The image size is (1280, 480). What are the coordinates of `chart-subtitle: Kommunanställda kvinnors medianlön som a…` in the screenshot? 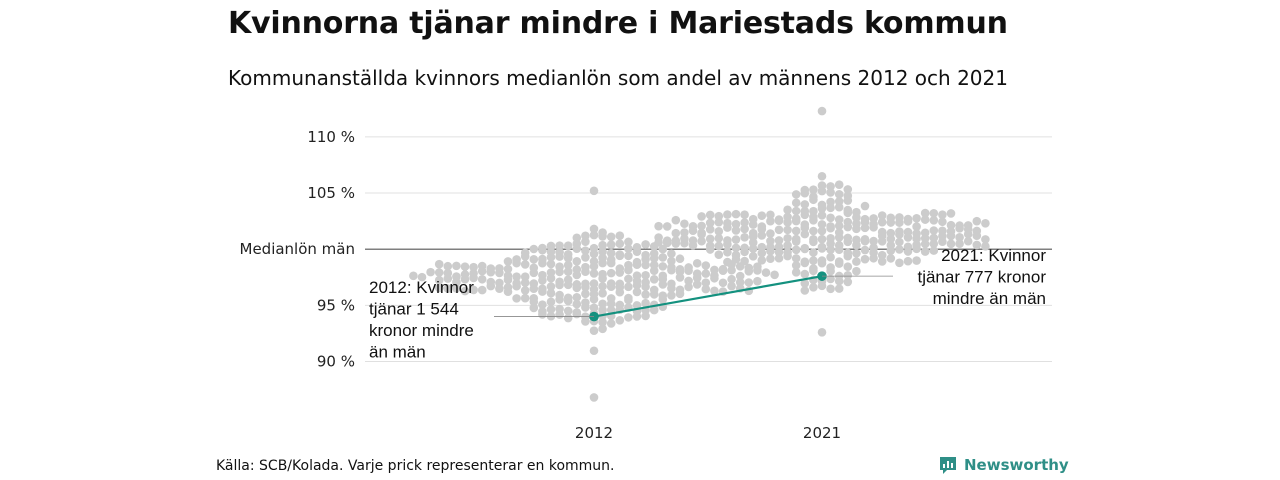 It's located at (618, 78).